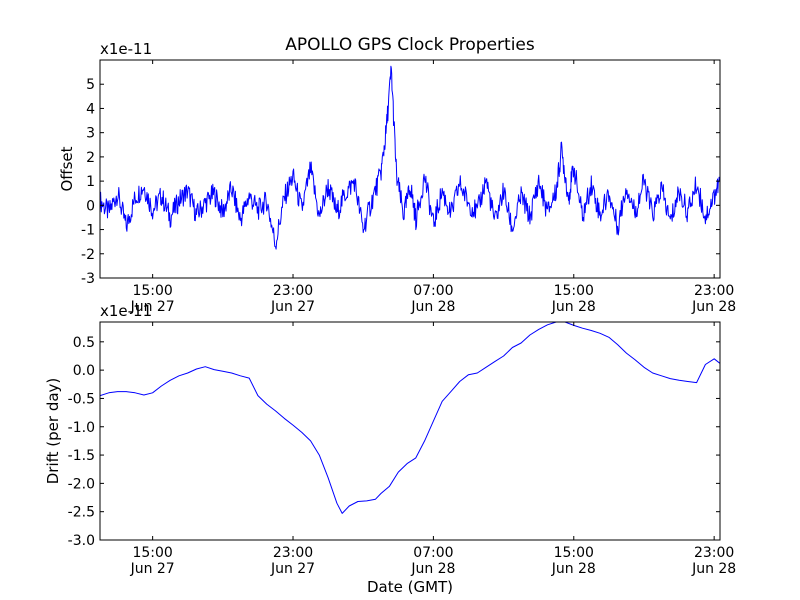 The image size is (800, 600). Describe the element at coordinates (90, 109) in the screenshot. I see `y-tick-label: 4` at that location.